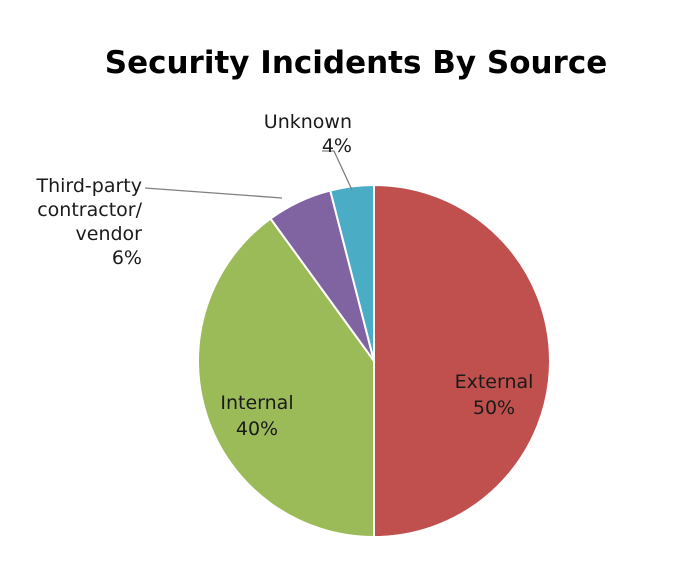  I want to click on chart-title: Security Incidents By Source, so click(356, 63).